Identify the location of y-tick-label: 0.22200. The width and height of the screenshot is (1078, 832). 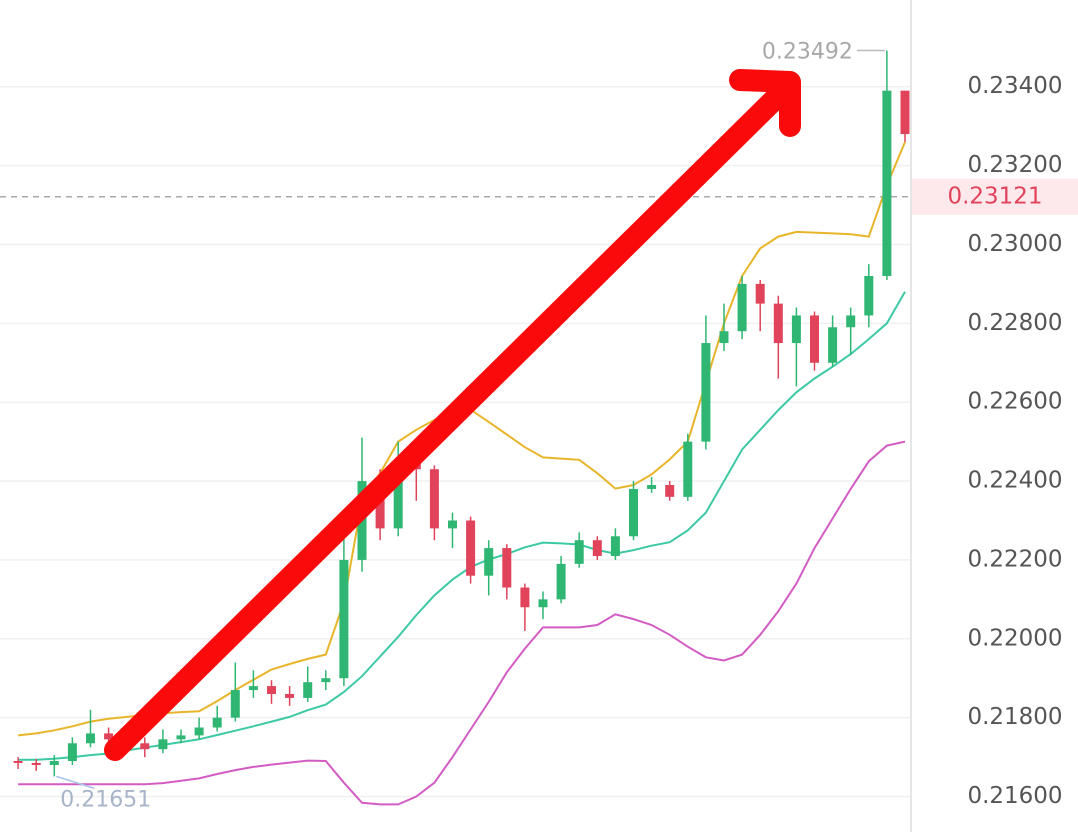
(1014, 559).